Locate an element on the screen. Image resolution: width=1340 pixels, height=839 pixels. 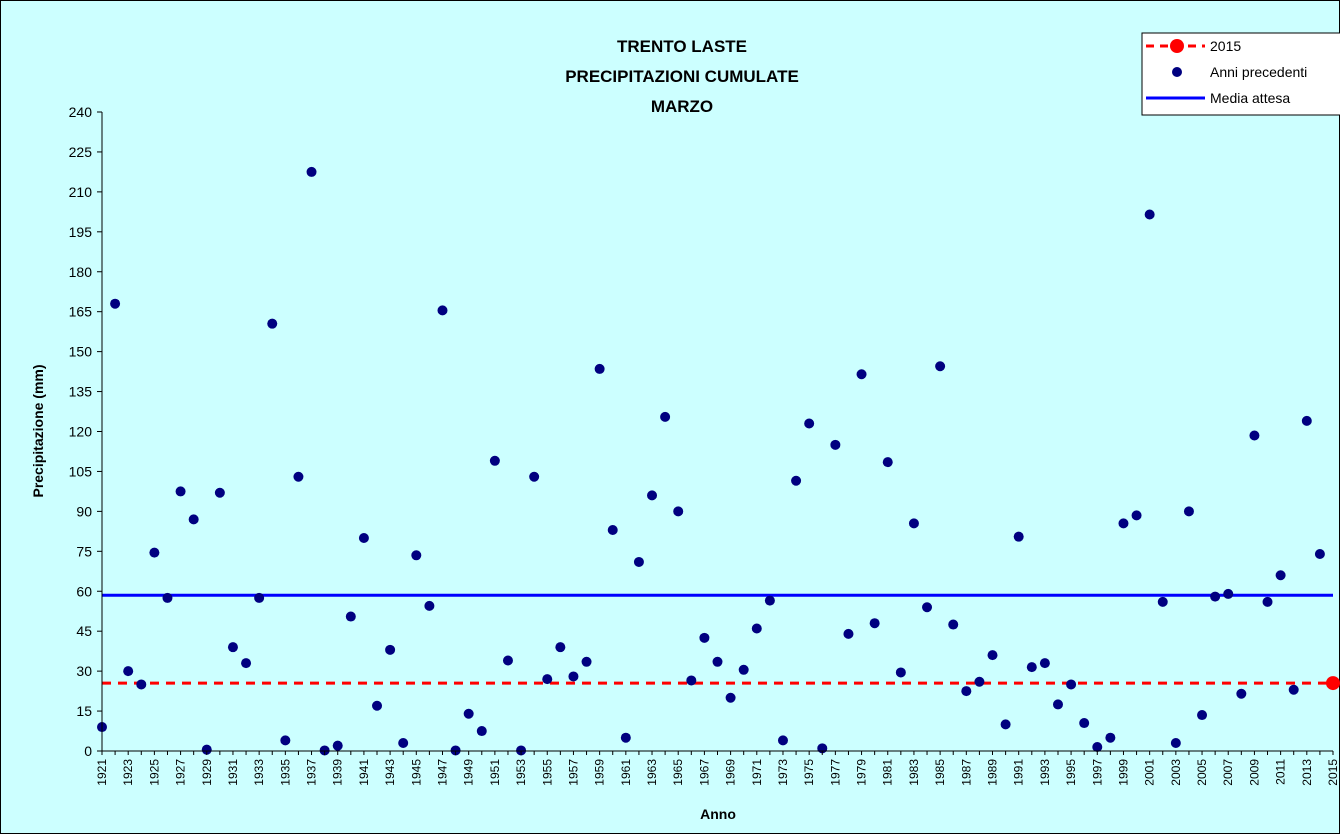
x-tick-label: 1959 is located at coordinates (600, 772).